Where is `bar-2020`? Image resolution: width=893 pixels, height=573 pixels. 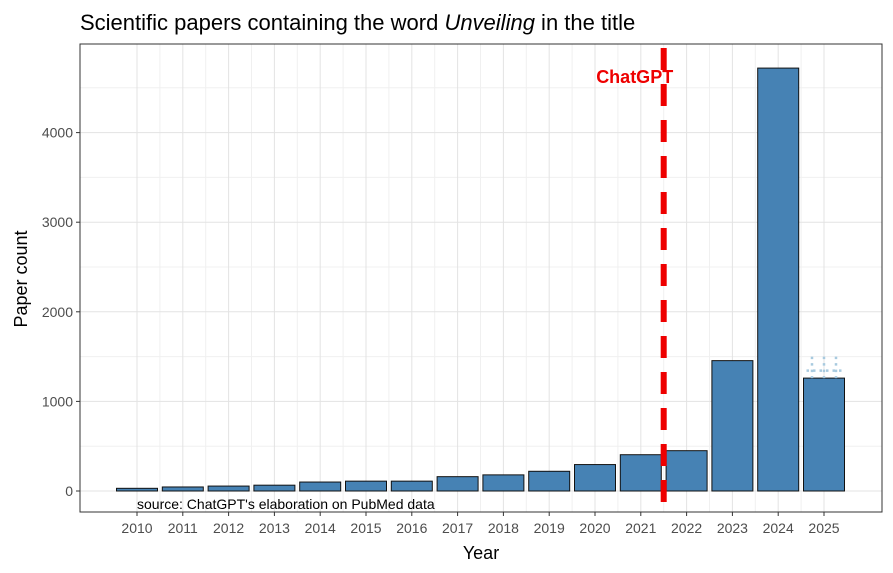 bar-2020 is located at coordinates (595, 478).